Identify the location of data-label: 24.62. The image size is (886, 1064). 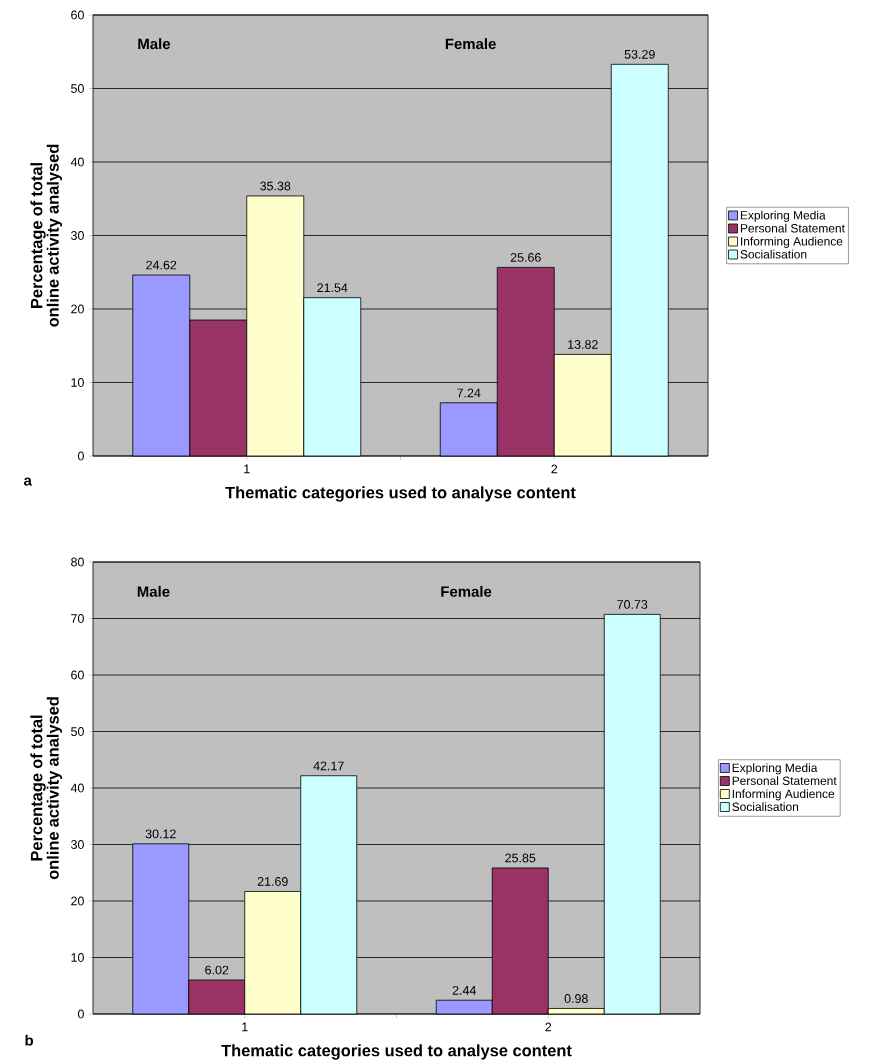
(161, 265).